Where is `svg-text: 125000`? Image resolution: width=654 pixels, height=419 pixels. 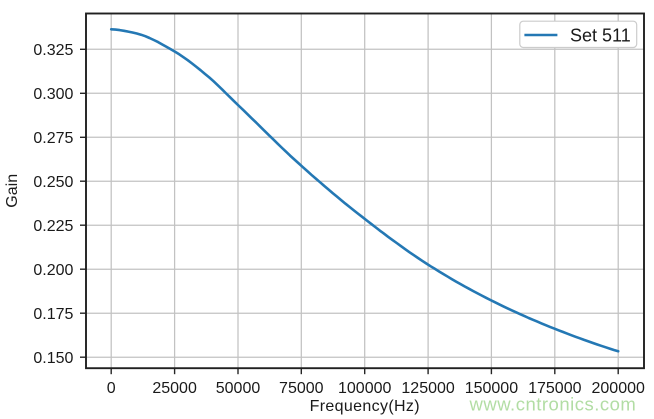
svg-text: 125000 is located at coordinates (427, 388).